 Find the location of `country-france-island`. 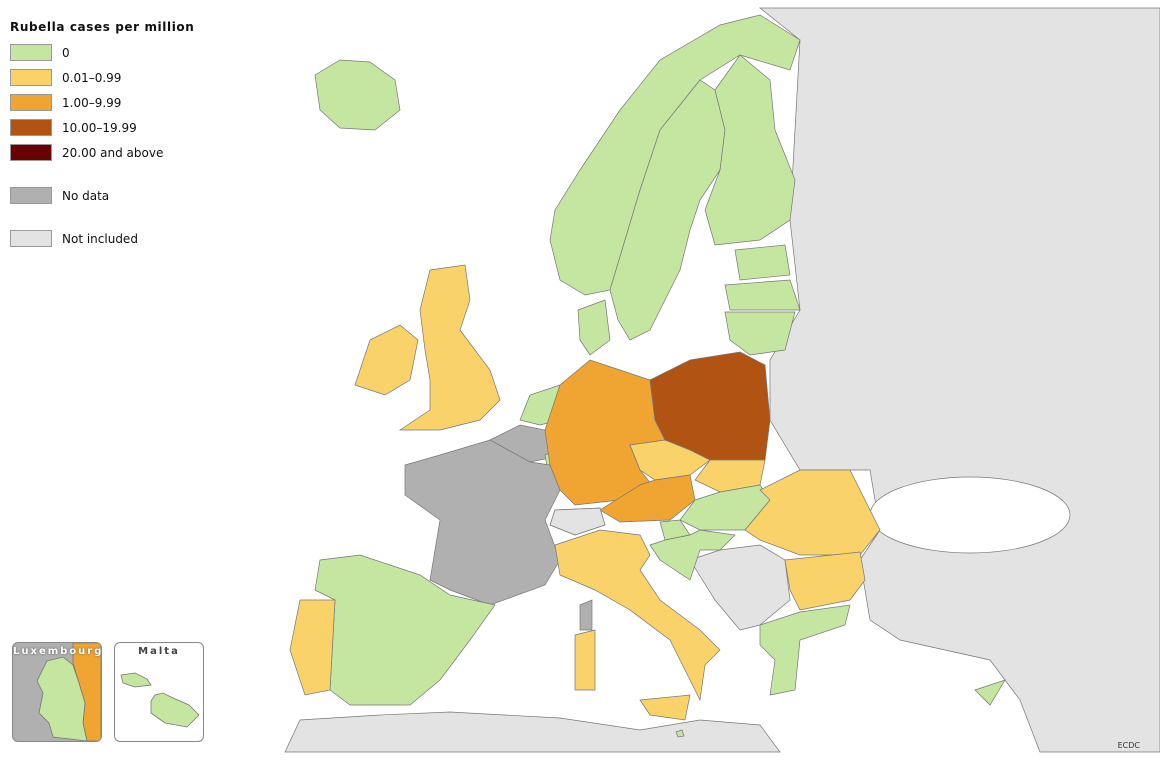

country-france-island is located at coordinates (586, 615).